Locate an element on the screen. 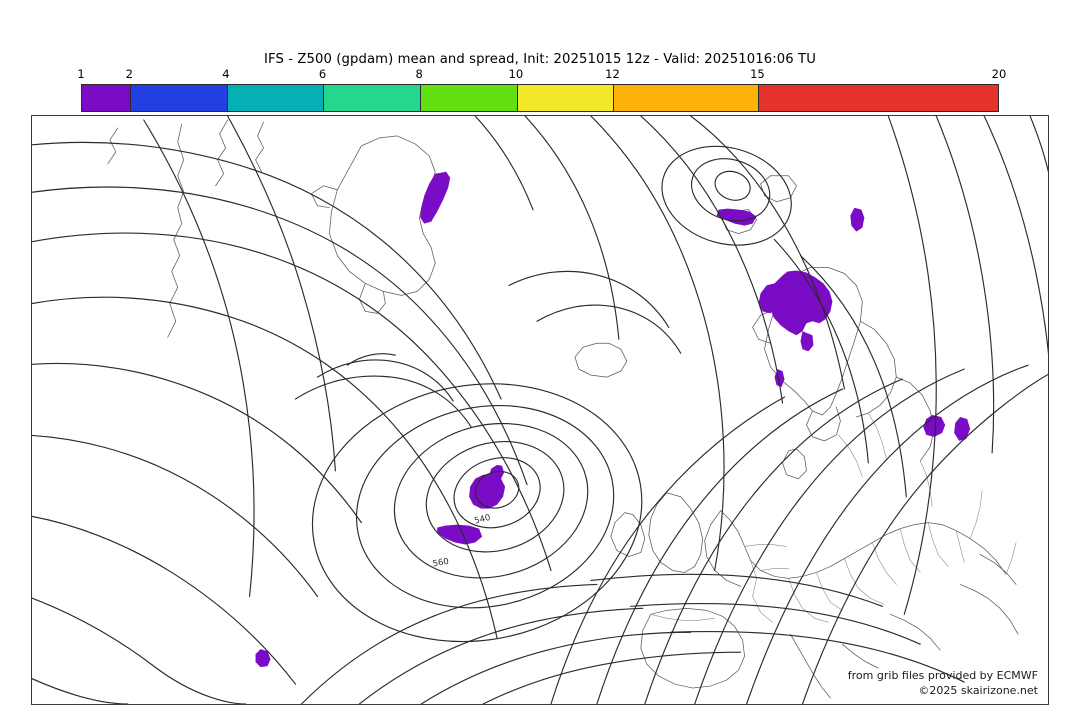 The image size is (1080, 718). colorbar-tick-20: 20 is located at coordinates (999, 74).